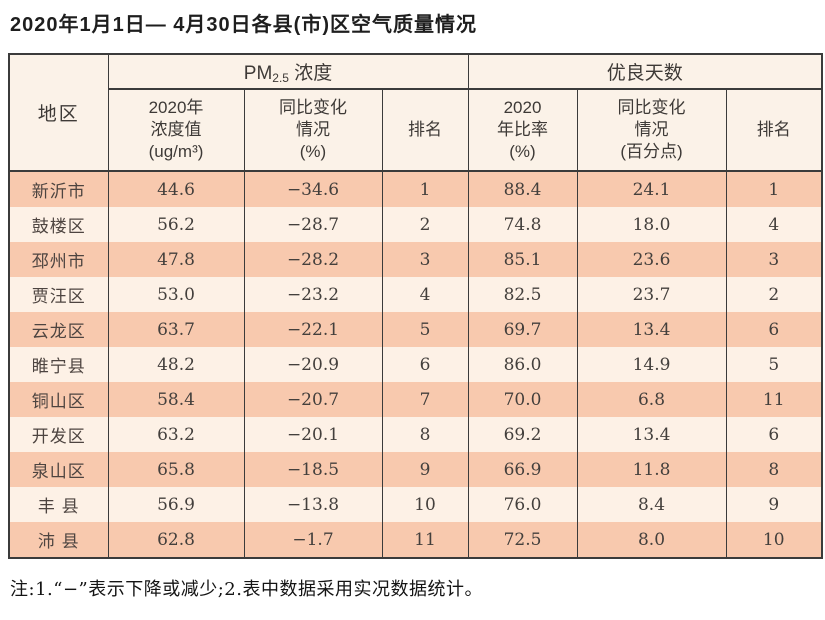 The width and height of the screenshot is (825, 620). What do you see at coordinates (522, 224) in the screenshot?
I see `good-ratio-cell: 74.8` at bounding box center [522, 224].